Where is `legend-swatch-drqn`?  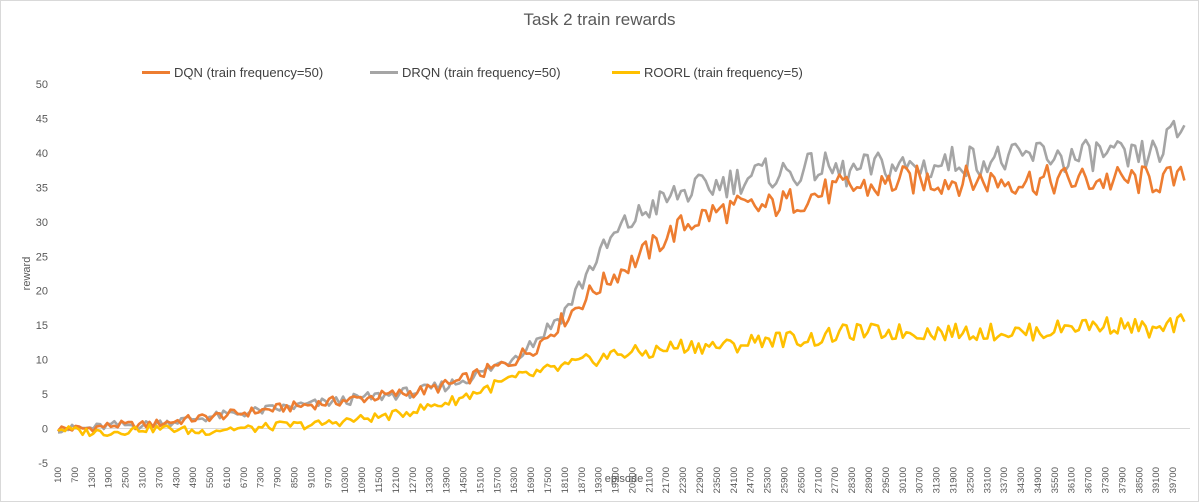 legend-swatch-drqn is located at coordinates (384, 72).